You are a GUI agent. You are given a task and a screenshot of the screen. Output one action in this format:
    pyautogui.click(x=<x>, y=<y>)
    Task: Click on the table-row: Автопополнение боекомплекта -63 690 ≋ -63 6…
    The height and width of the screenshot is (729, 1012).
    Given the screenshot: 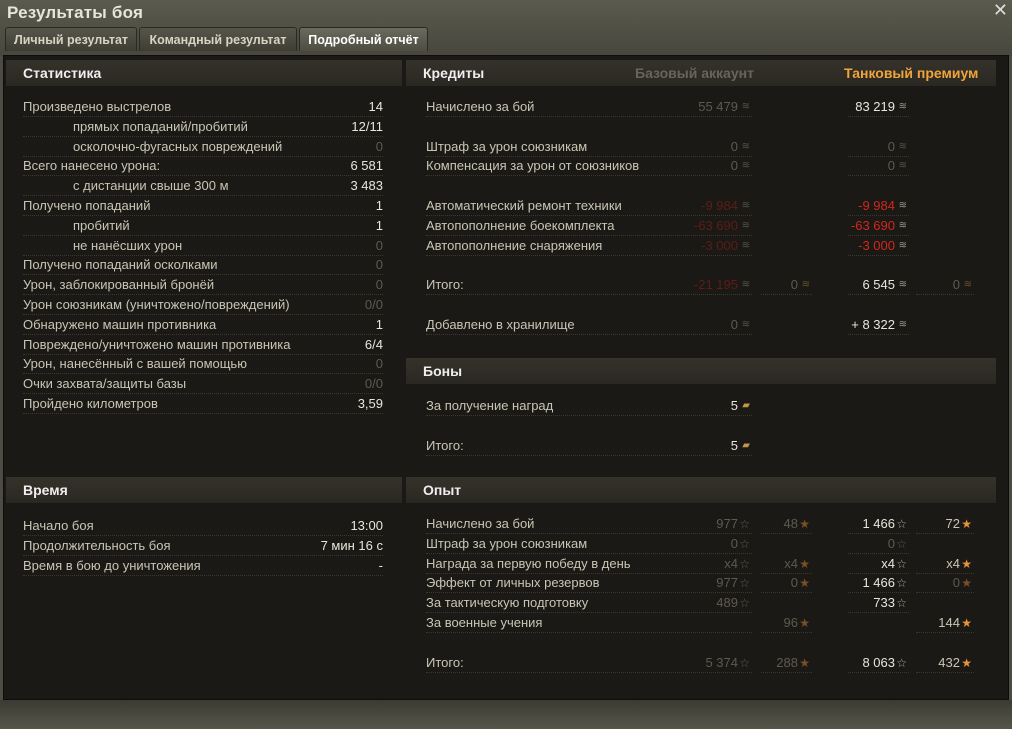 What is the action you would take?
    pyautogui.click(x=701, y=227)
    